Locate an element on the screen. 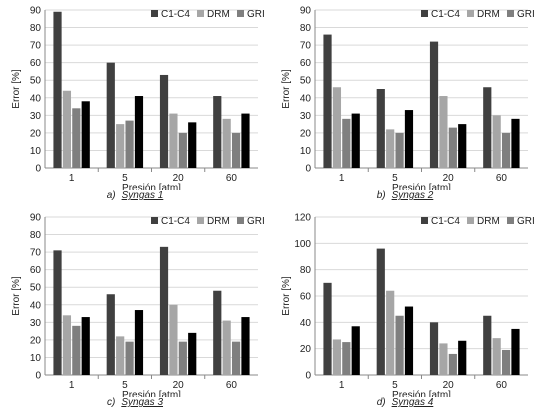  chart-c-xtick-label: 1 is located at coordinates (72, 385).